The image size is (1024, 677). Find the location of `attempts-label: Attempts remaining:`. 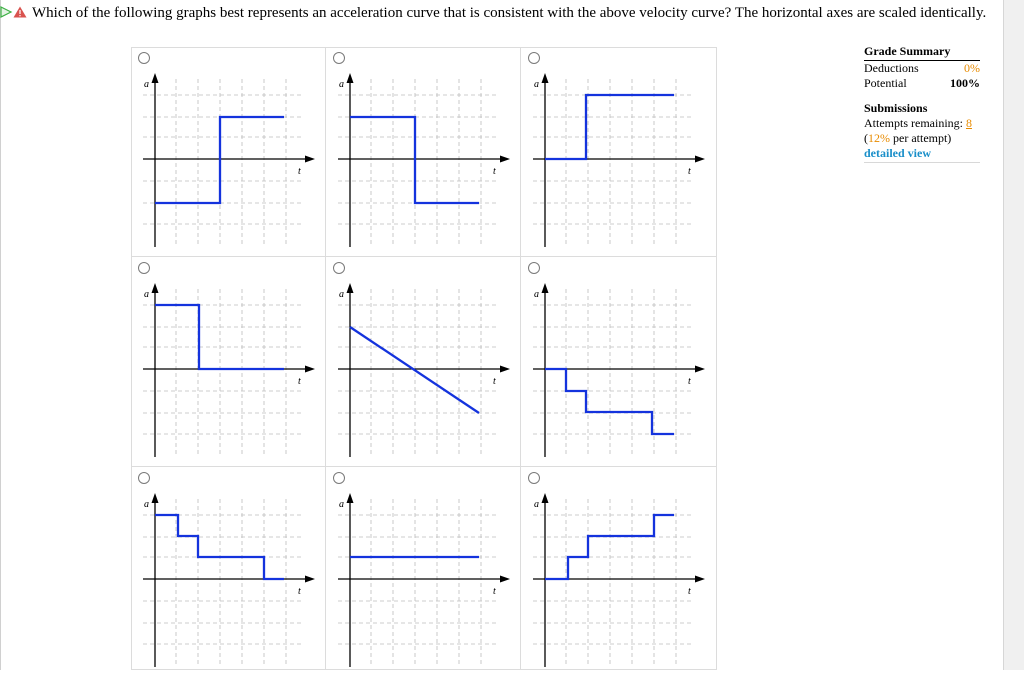

attempts-label: Attempts remaining: is located at coordinates (913, 123).